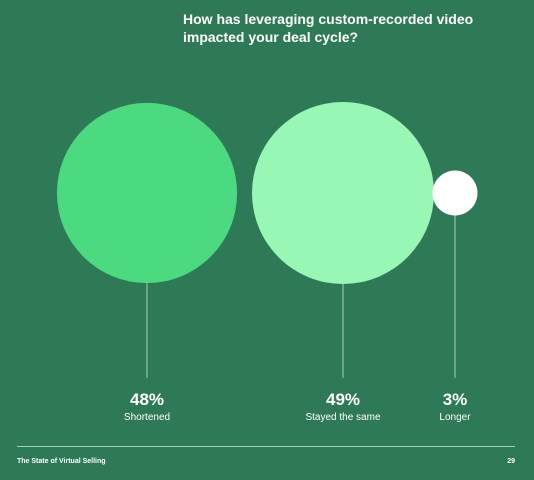  I want to click on bubble-shortened, so click(147, 193).